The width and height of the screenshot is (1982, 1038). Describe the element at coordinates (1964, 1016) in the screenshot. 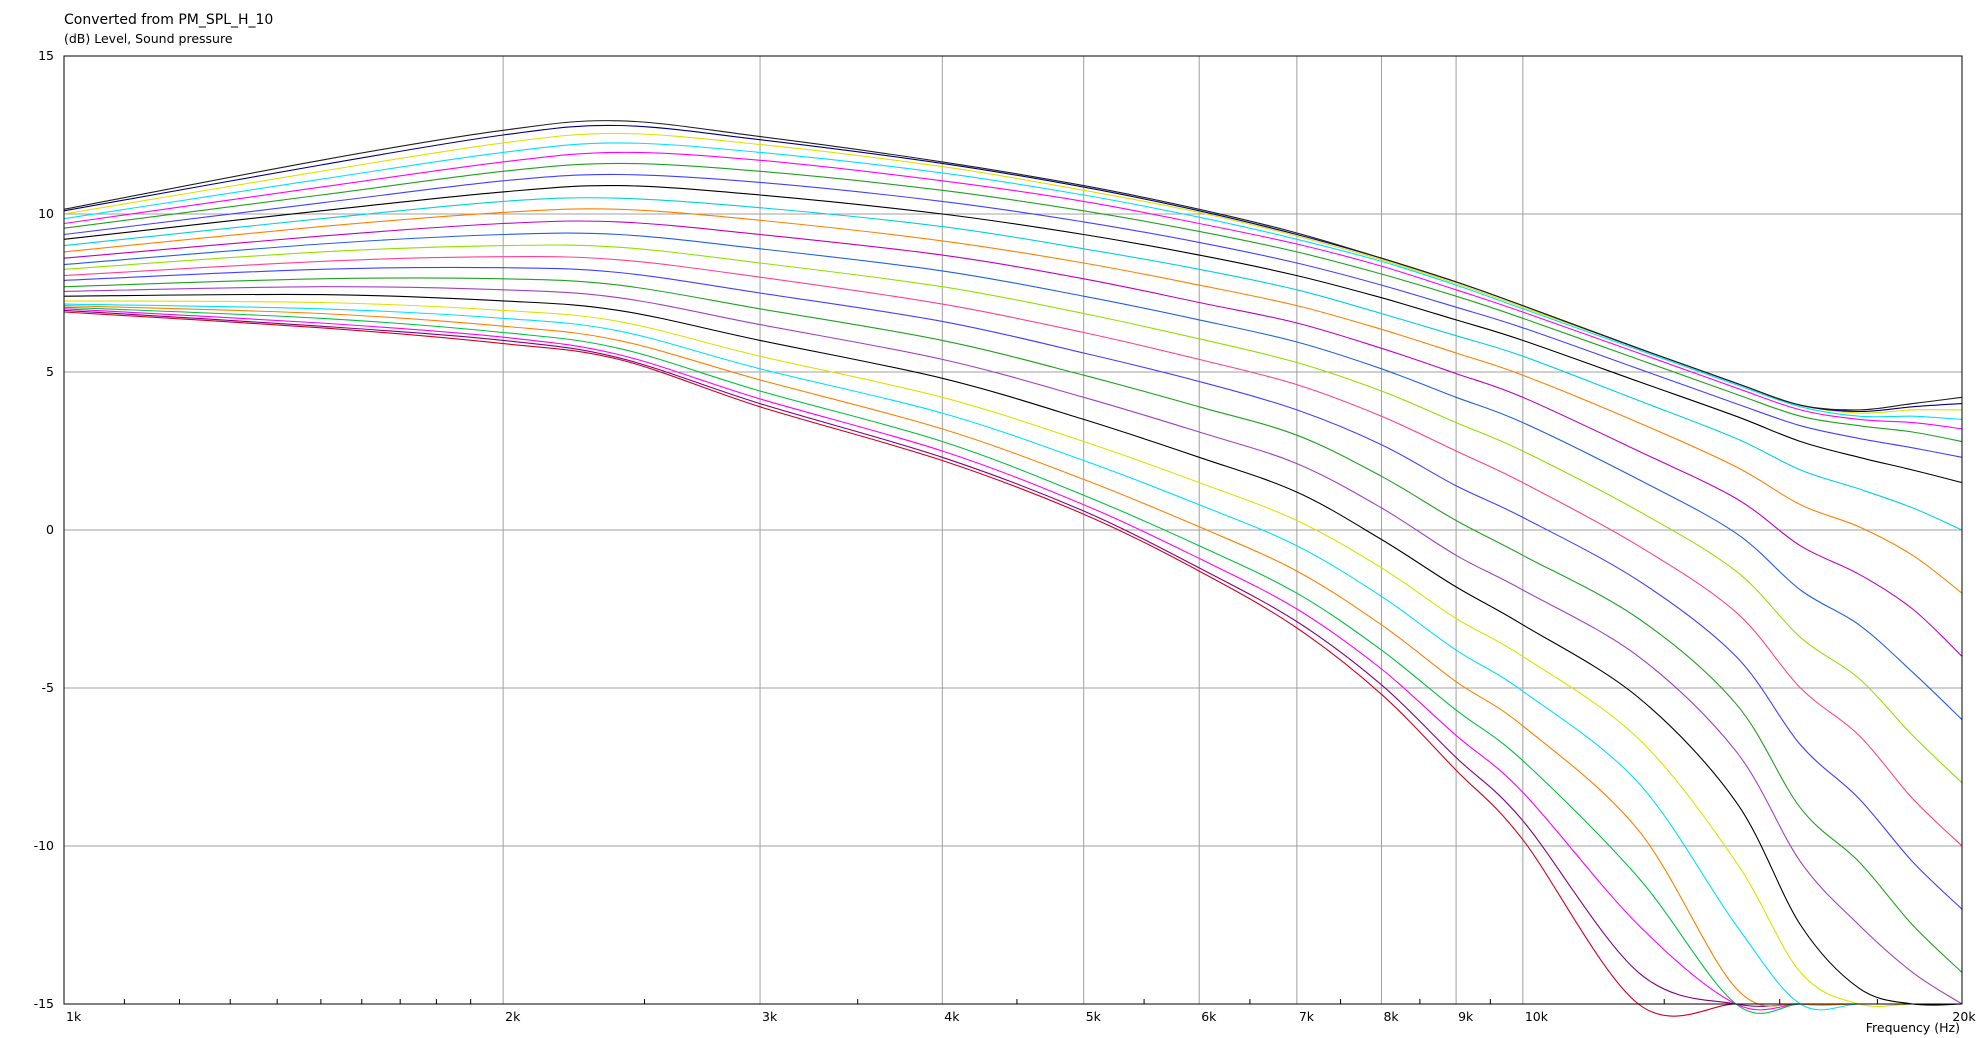

I see `x-tick-label: 20k` at that location.